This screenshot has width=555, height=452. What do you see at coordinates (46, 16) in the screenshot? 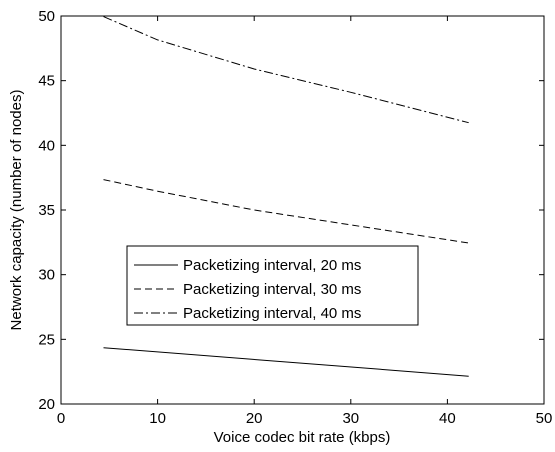
I see `y-tick-label: 50` at bounding box center [46, 16].